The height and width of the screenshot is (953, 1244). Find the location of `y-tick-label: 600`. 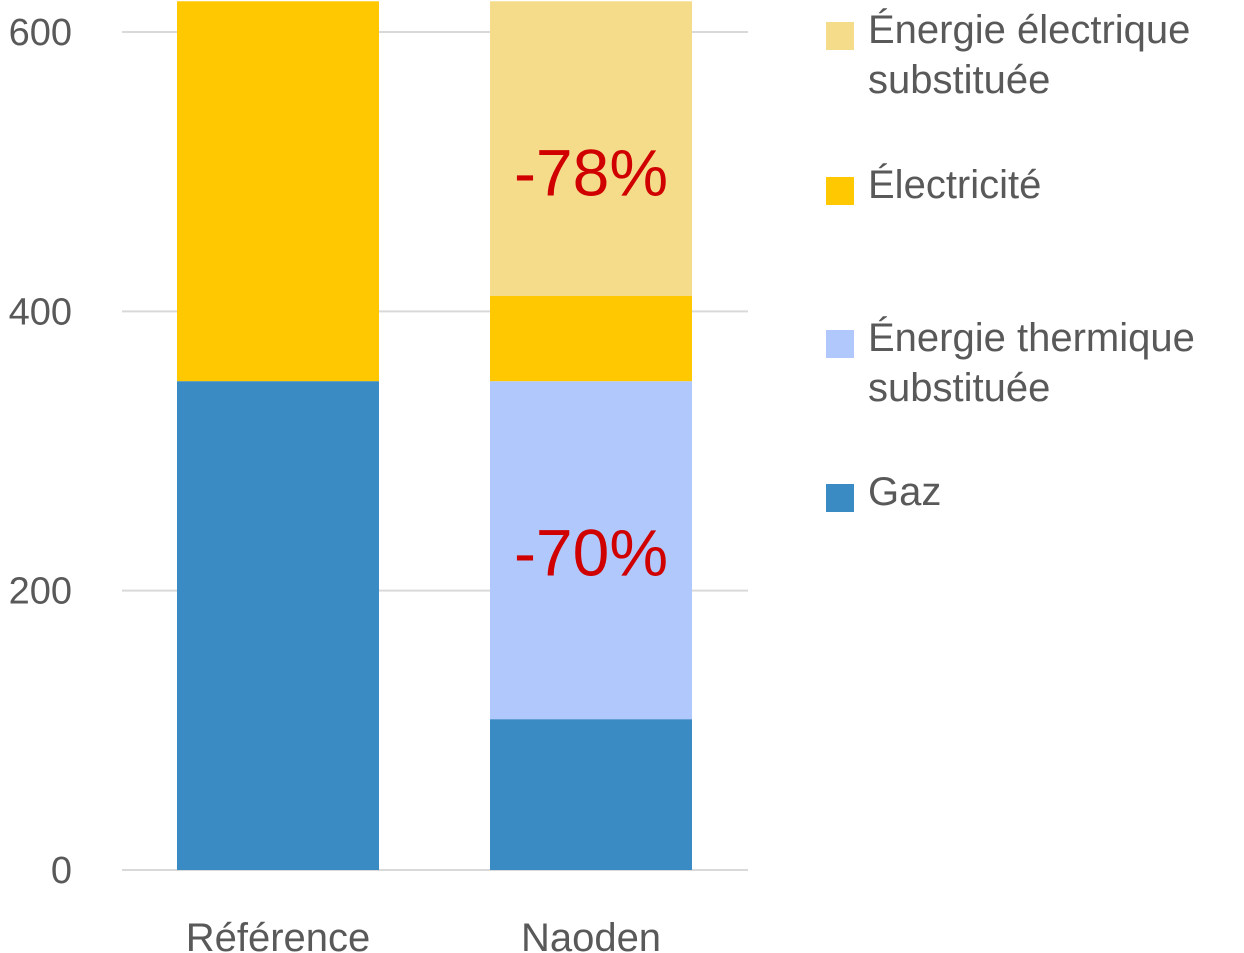

y-tick-label: 600 is located at coordinates (40, 33).